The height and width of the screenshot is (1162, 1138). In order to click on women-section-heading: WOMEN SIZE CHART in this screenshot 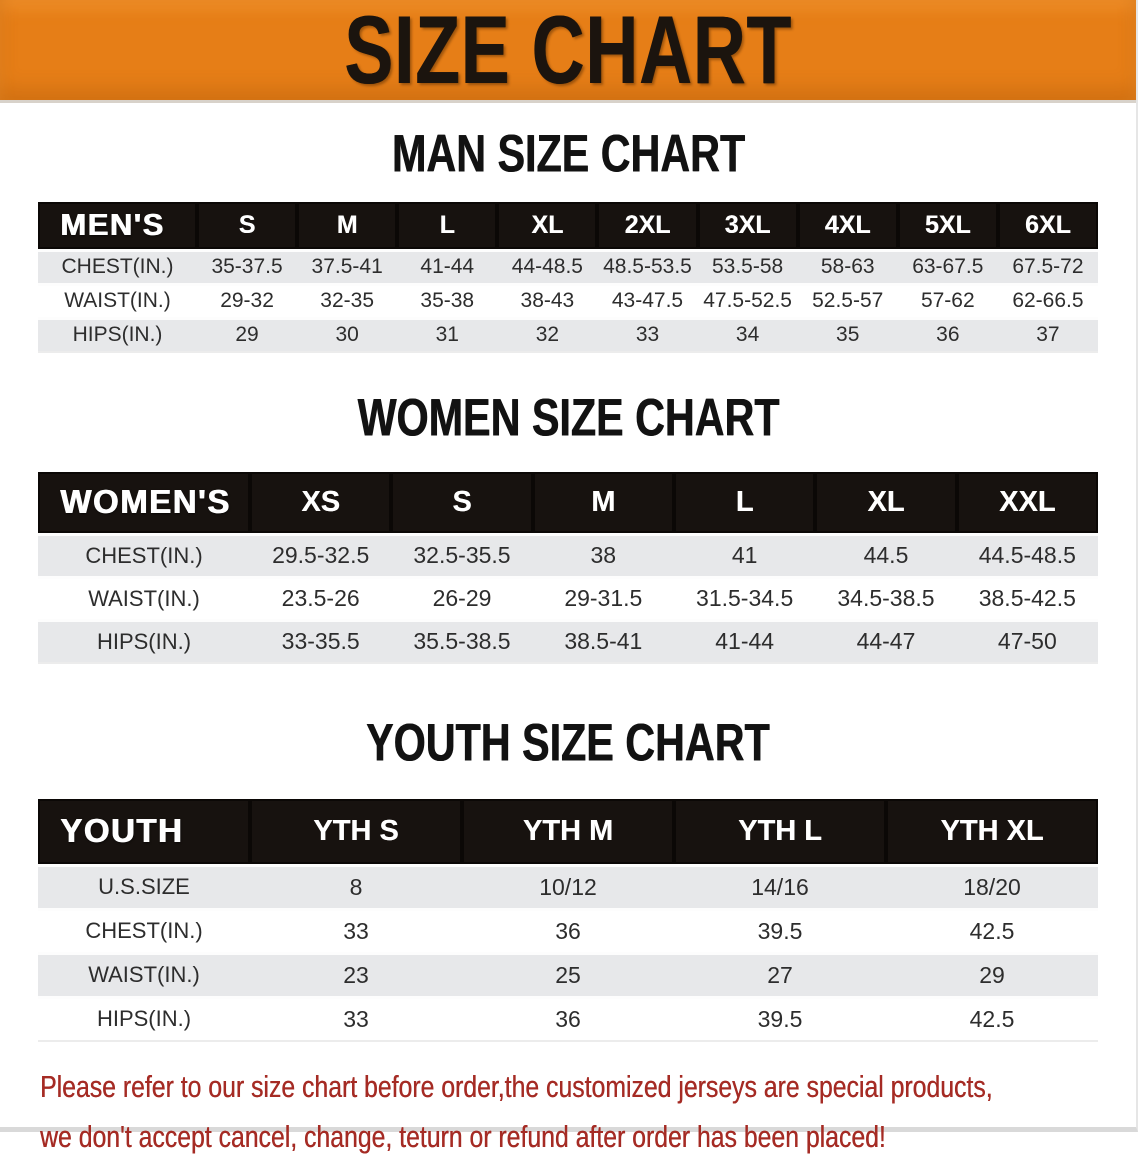, I will do `click(568, 418)`.